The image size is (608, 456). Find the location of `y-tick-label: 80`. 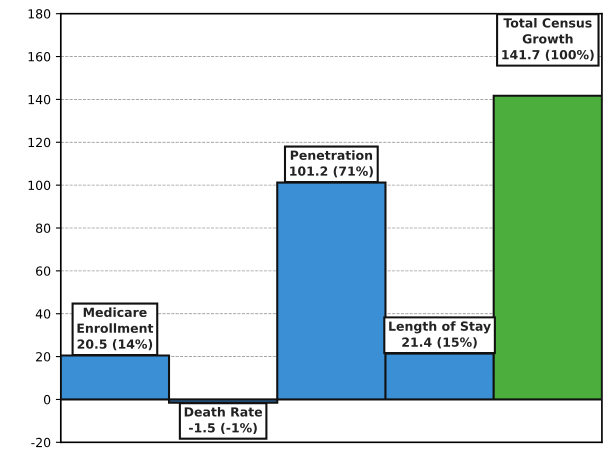

y-tick-label: 80 is located at coordinates (43, 228).